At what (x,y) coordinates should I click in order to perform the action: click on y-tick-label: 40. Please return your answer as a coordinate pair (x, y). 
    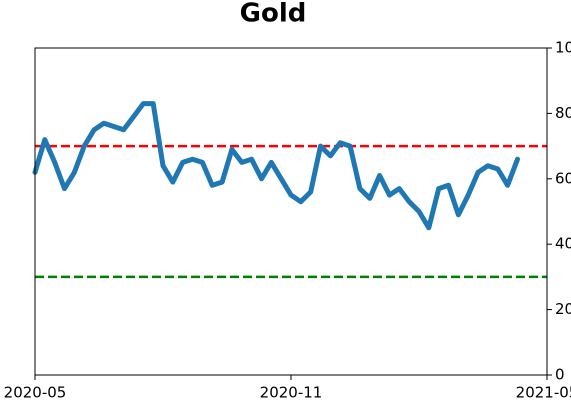
    Looking at the image, I should click on (563, 244).